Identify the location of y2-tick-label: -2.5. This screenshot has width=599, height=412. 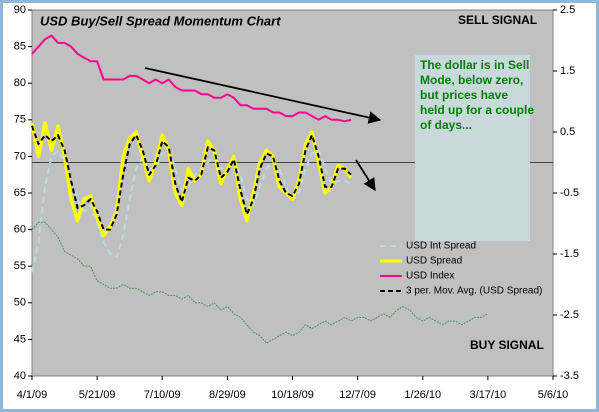
(569, 315).